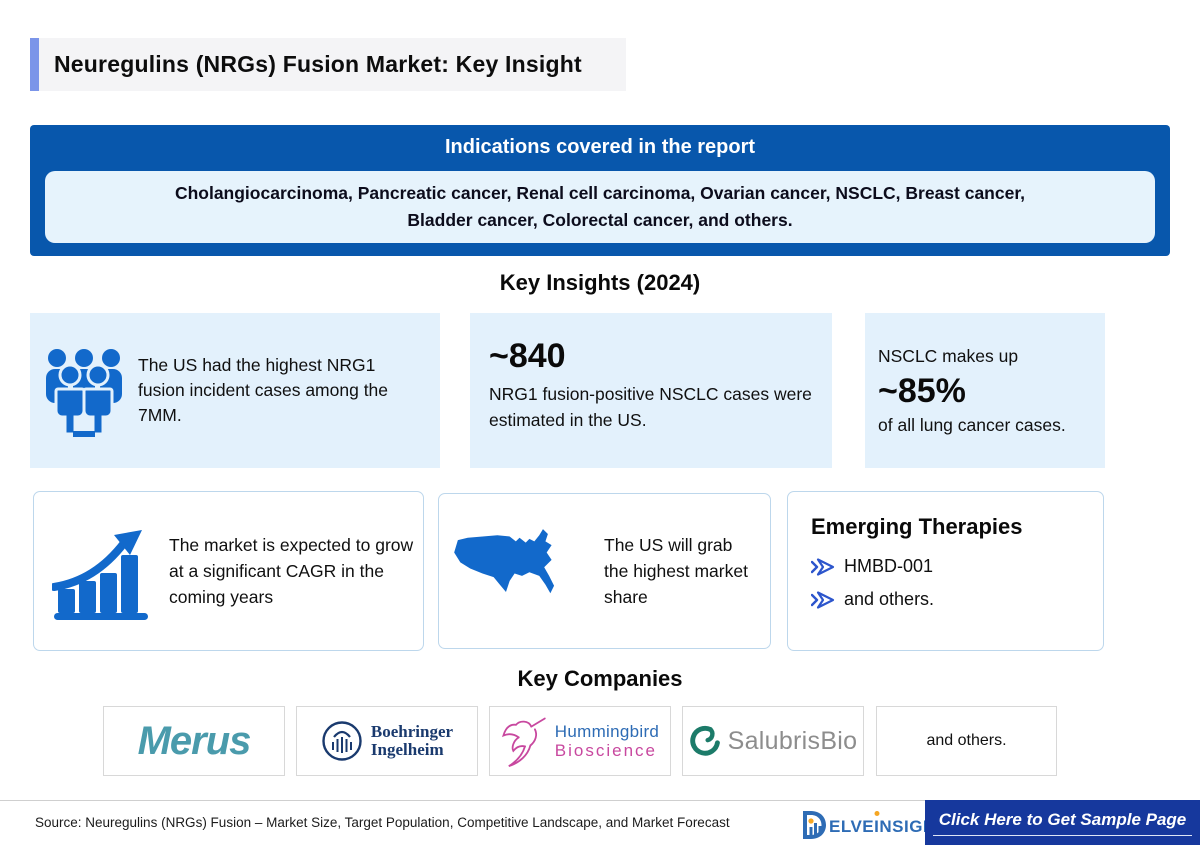 The height and width of the screenshot is (851, 1200). What do you see at coordinates (792, 740) in the screenshot?
I see `salubris-logo-text: SalubrisBio` at bounding box center [792, 740].